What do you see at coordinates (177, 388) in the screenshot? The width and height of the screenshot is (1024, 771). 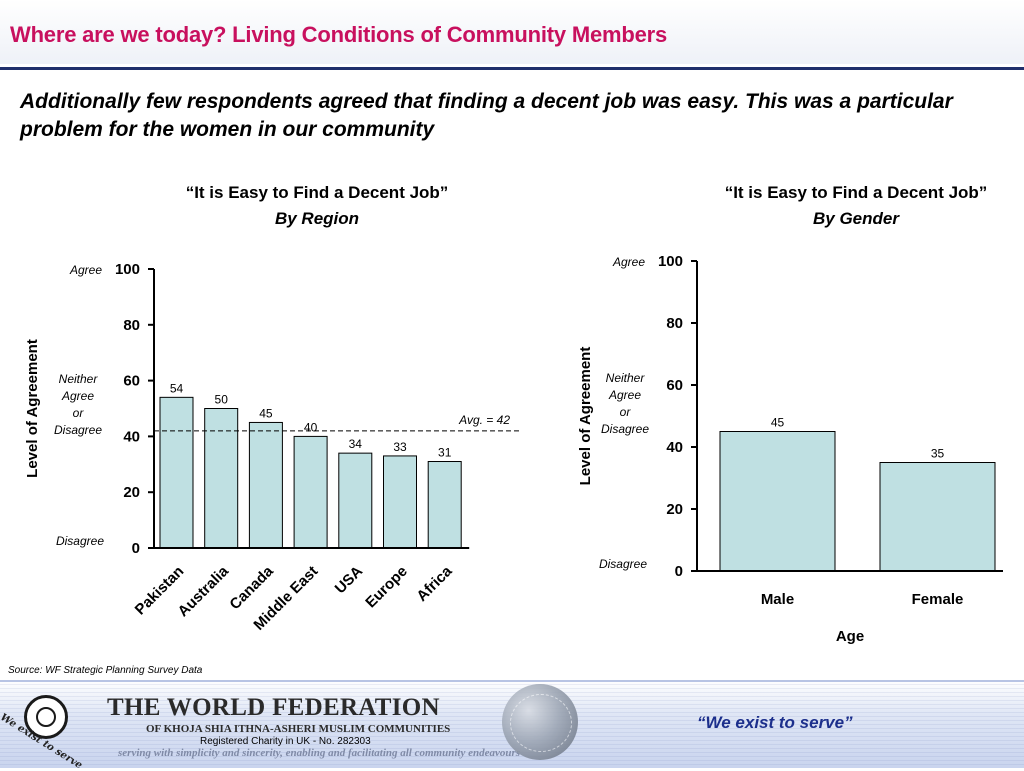 I see `value-label-region-0: 54` at bounding box center [177, 388].